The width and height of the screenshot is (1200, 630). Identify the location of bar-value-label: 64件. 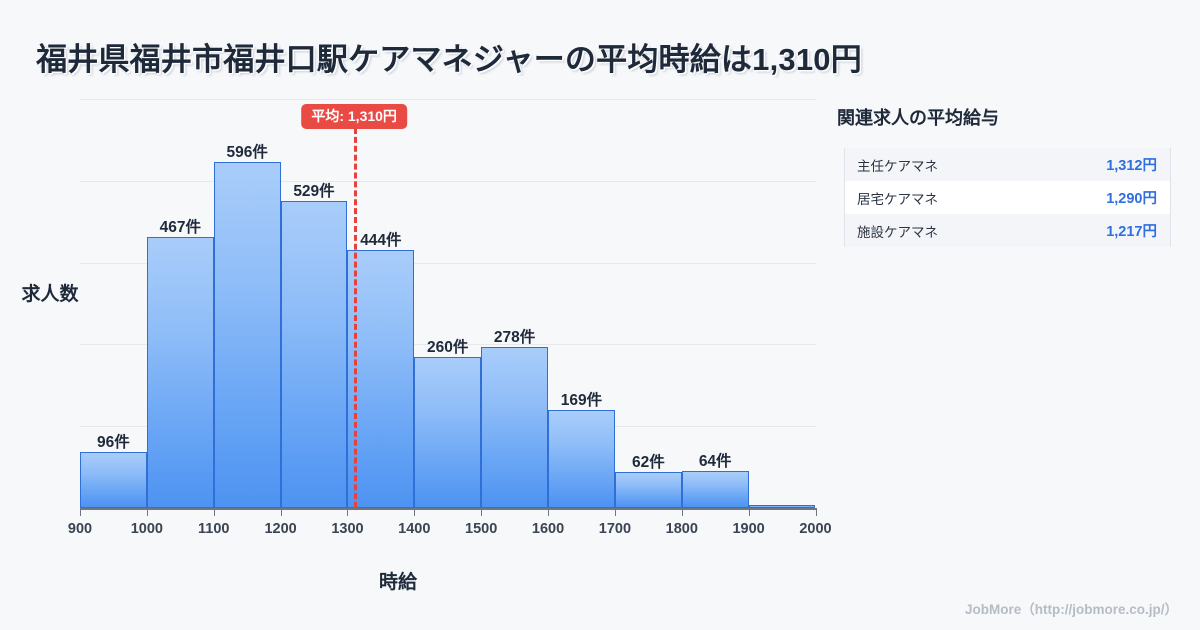
(715, 461).